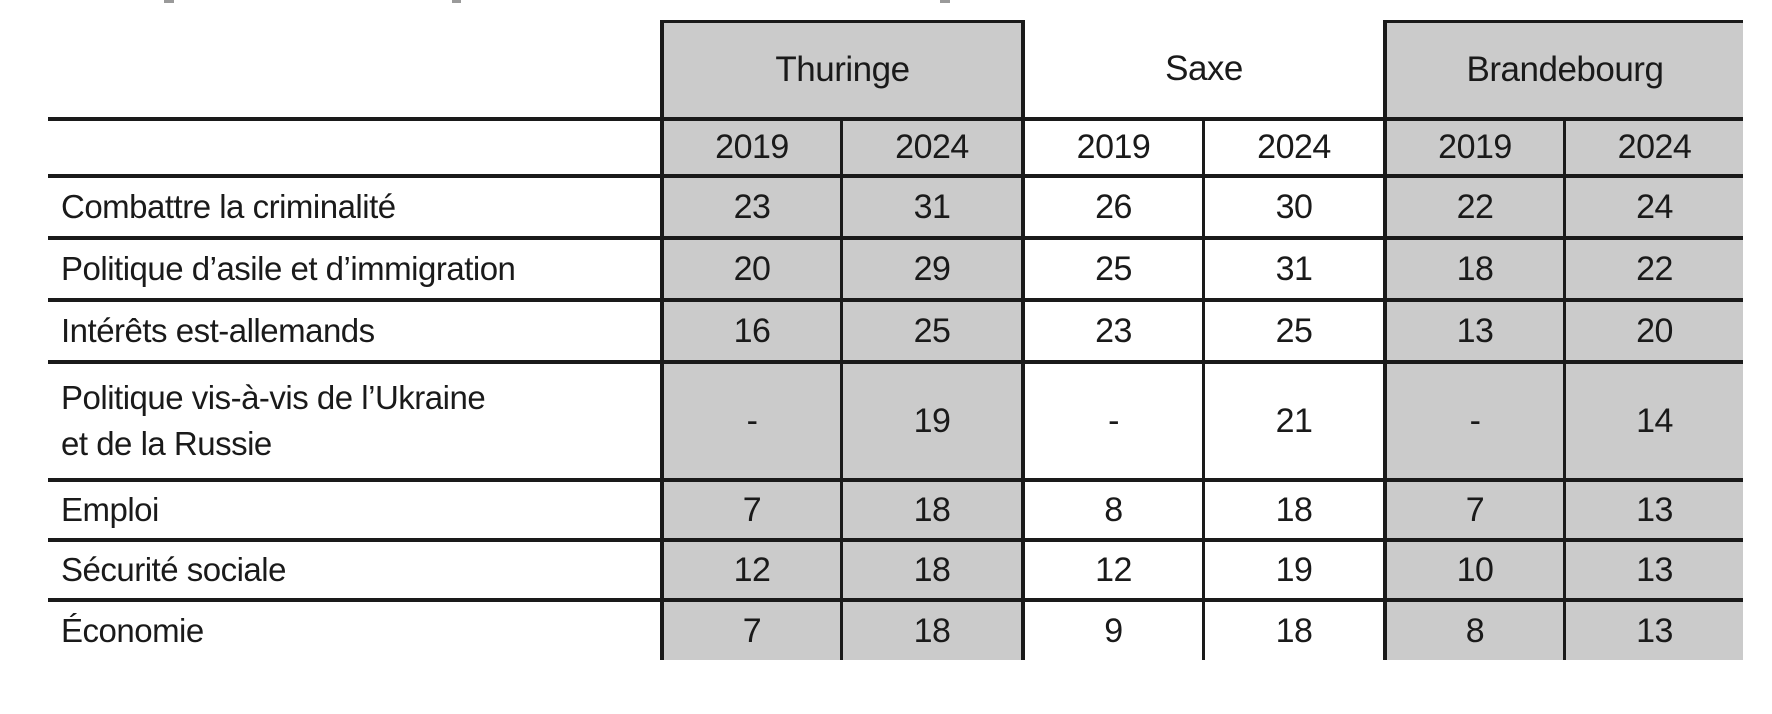 The width and height of the screenshot is (1772, 714). Describe the element at coordinates (354, 267) in the screenshot. I see `row-label: Politique d’asile et d’immigration` at that location.